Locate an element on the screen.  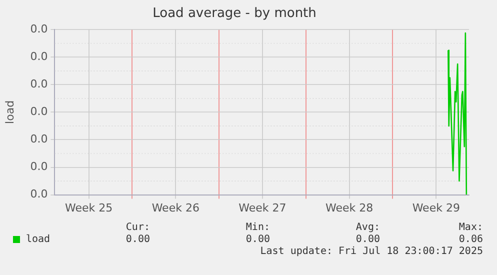
text: Min: is located at coordinates (258, 227).